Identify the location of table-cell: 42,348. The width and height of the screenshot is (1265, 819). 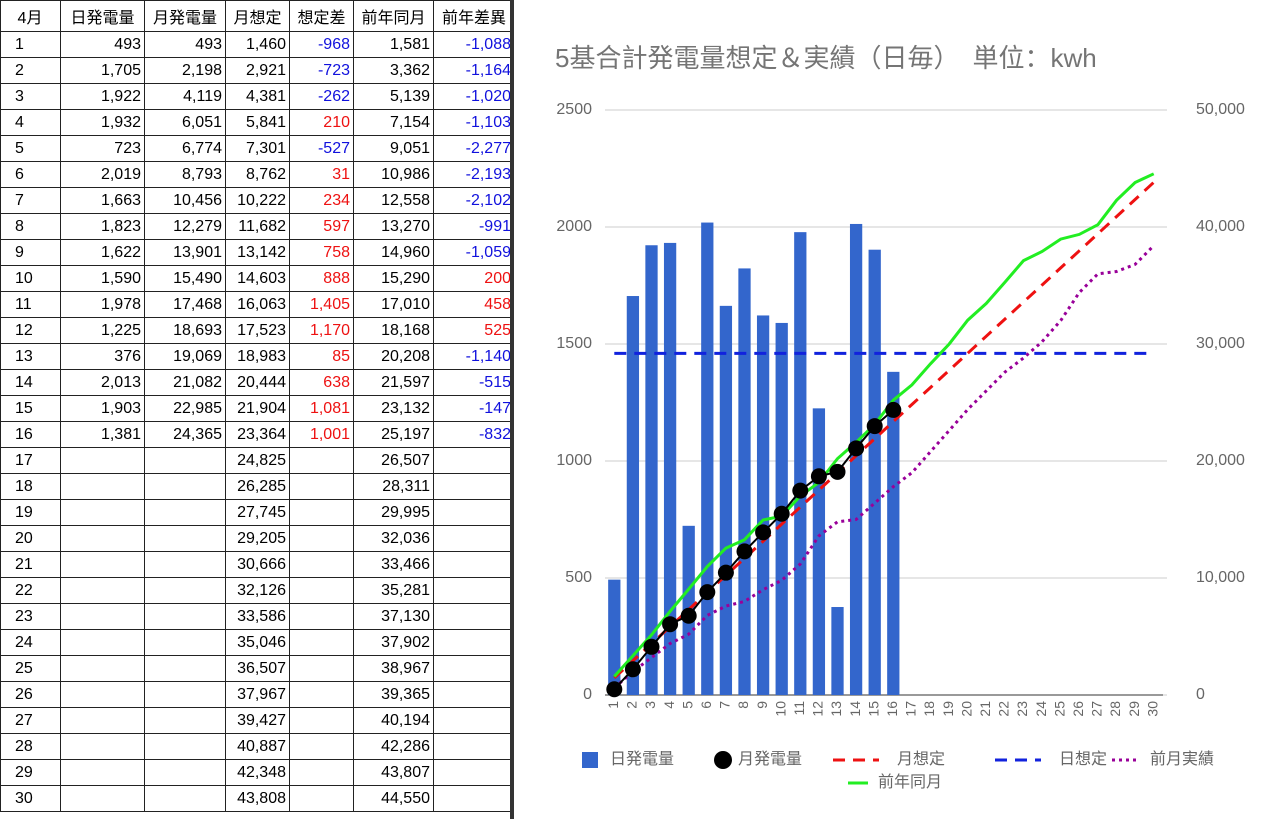
(257, 772).